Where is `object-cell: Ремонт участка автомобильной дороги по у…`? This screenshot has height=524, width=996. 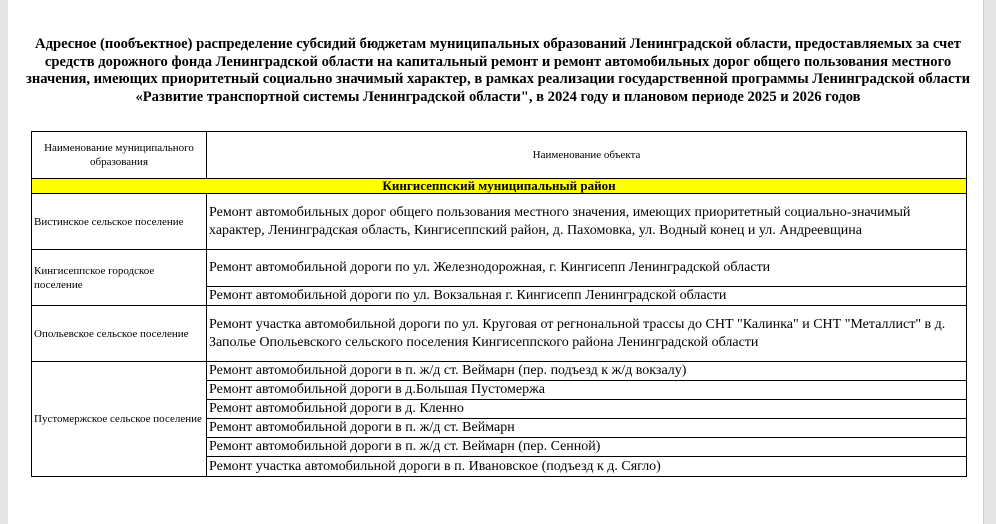 object-cell: Ремонт участка автомобильной дороги по у… is located at coordinates (586, 333).